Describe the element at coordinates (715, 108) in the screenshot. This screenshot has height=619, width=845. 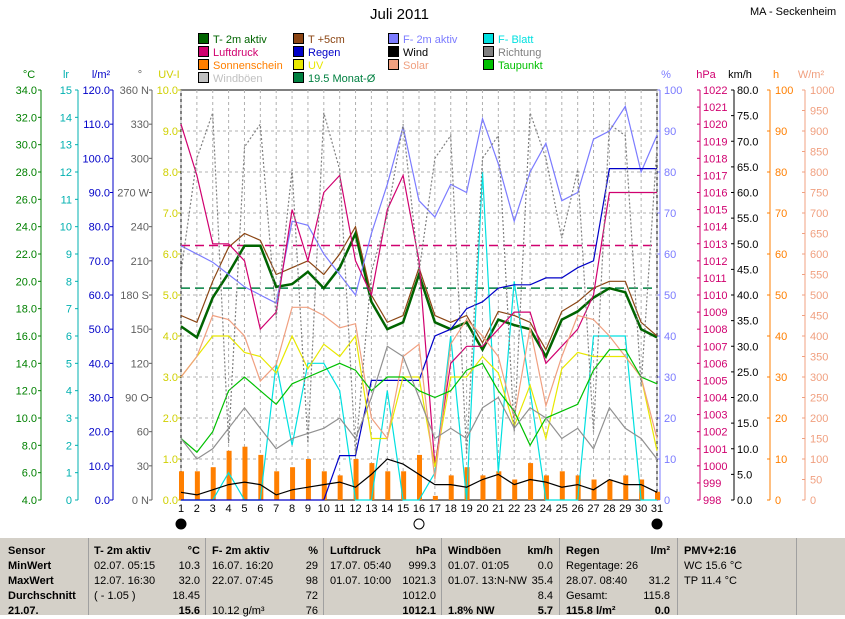
I see `axis-tick-label: 1021` at that location.